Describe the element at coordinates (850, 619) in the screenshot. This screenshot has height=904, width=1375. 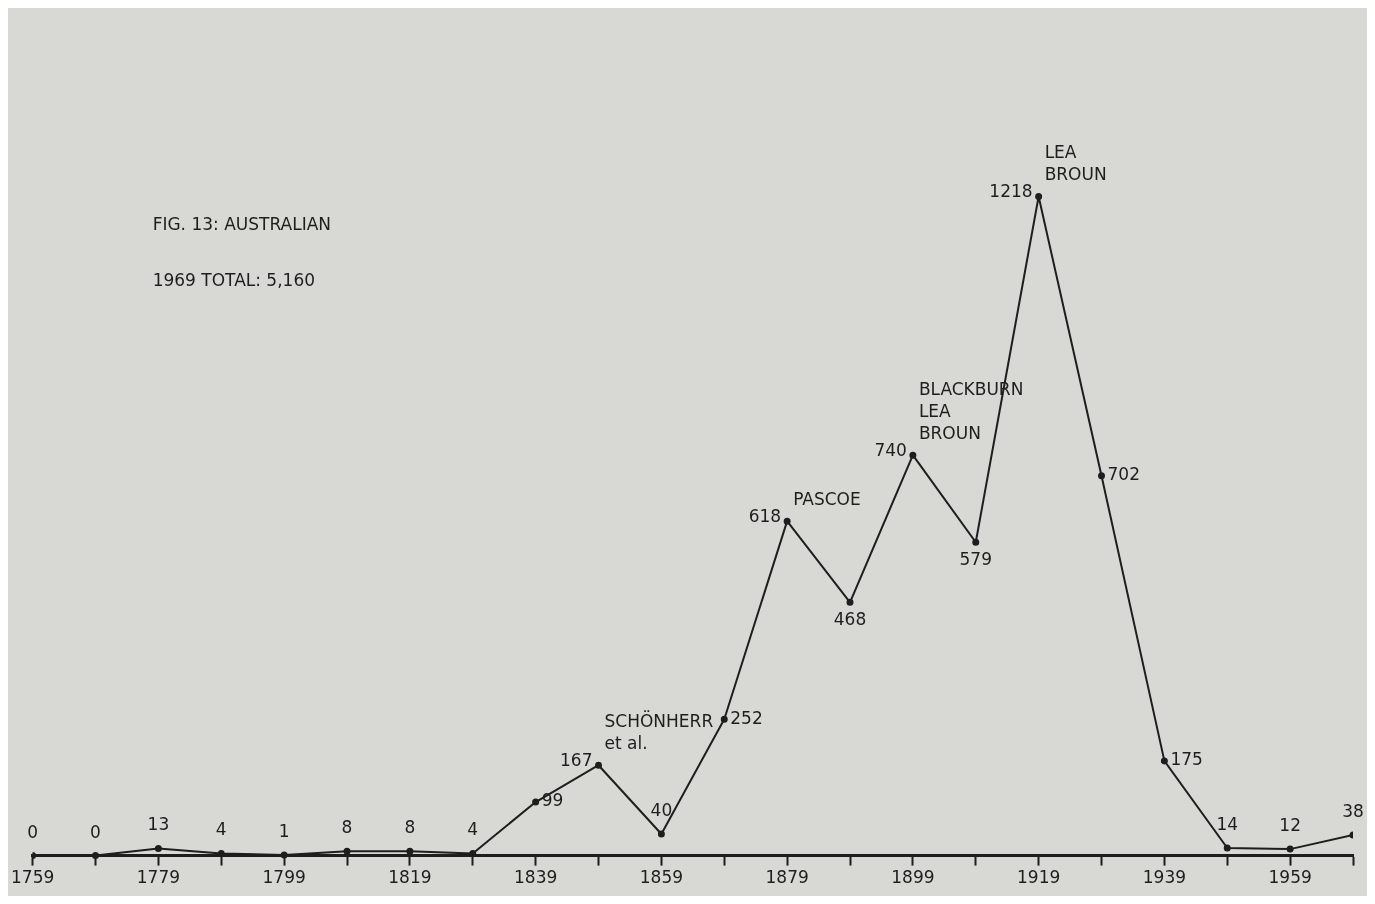
I see `data-label: 468` at that location.